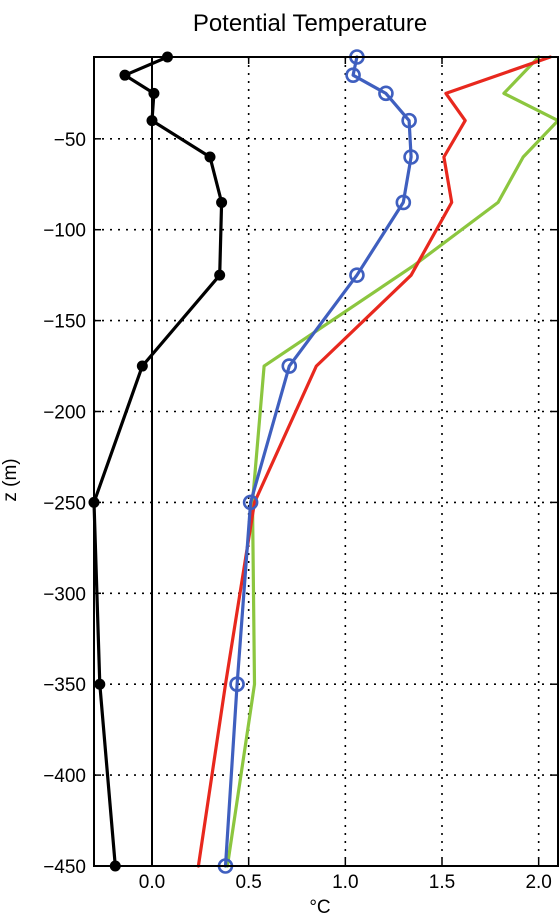  What do you see at coordinates (248, 882) in the screenshot?
I see `x-tick-label: 0.5` at bounding box center [248, 882].